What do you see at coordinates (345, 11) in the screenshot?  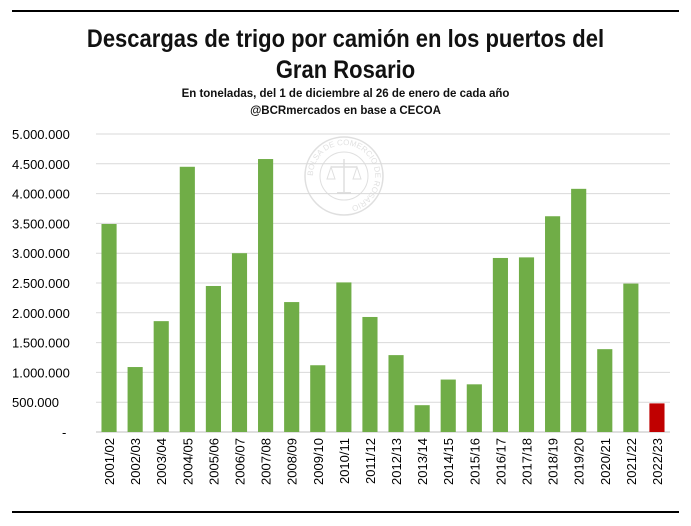 I see `top-rule` at bounding box center [345, 11].